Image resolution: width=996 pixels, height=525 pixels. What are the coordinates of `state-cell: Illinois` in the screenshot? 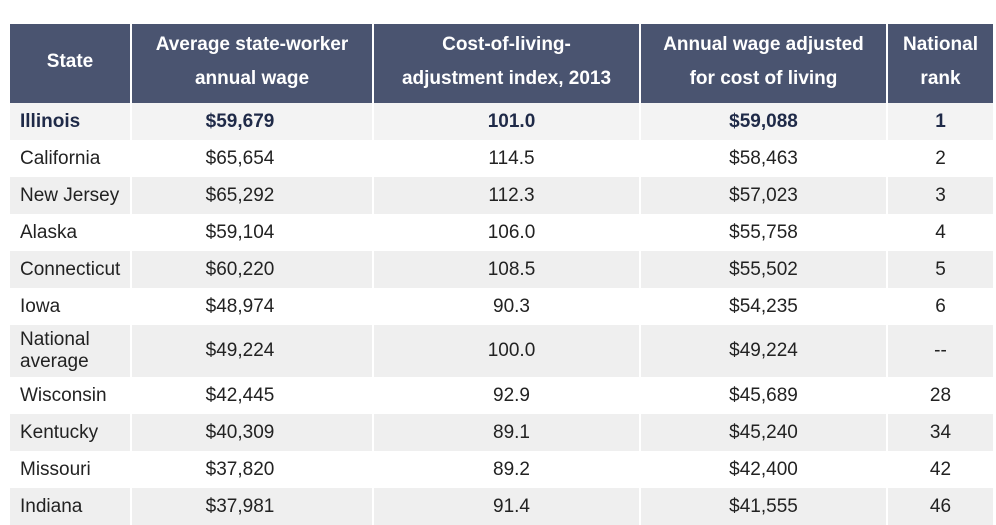 It's located at (70, 120).